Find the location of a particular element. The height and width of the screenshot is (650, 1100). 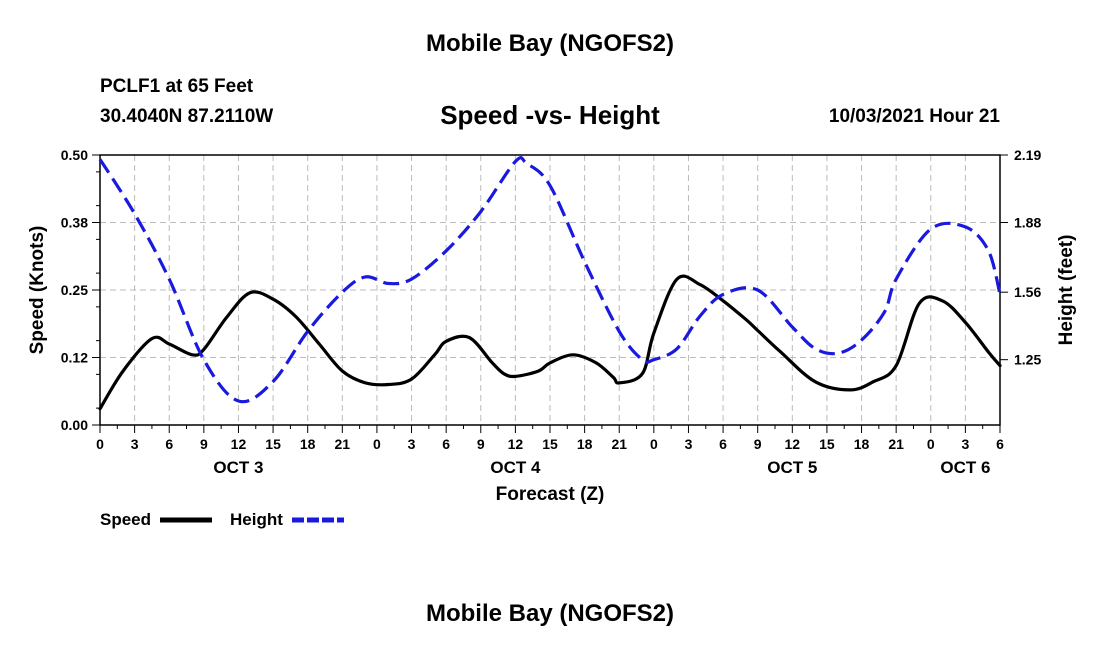

legend: Speed Height is located at coordinates (222, 519).